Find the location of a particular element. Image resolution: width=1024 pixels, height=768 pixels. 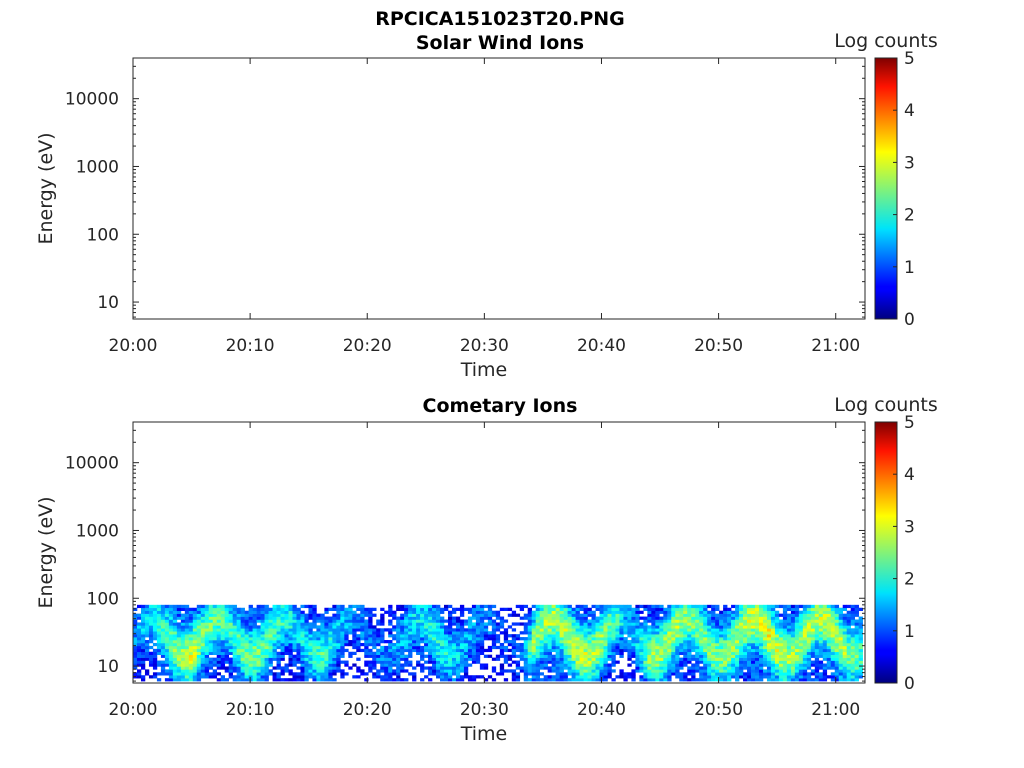

colorbar-tick-label: 5 is located at coordinates (909, 423).